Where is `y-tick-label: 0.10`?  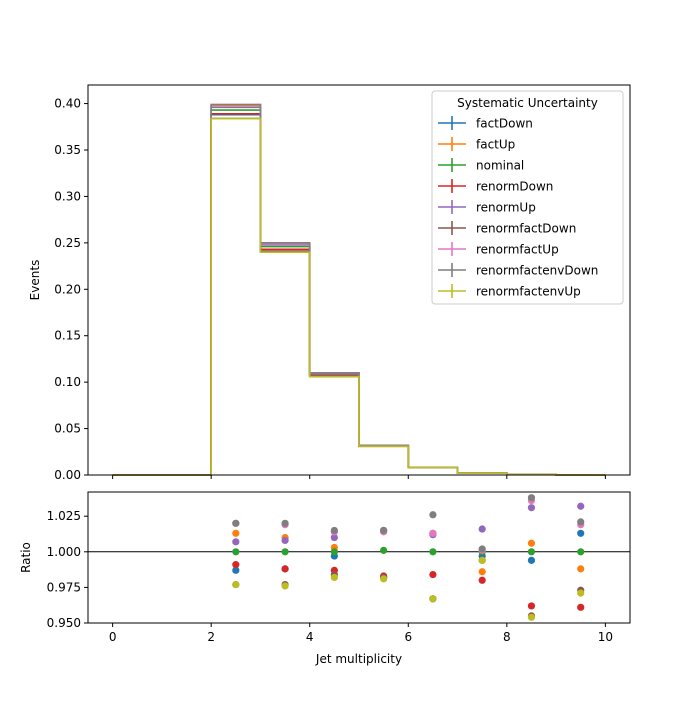
y-tick-label: 0.10 is located at coordinates (67, 382).